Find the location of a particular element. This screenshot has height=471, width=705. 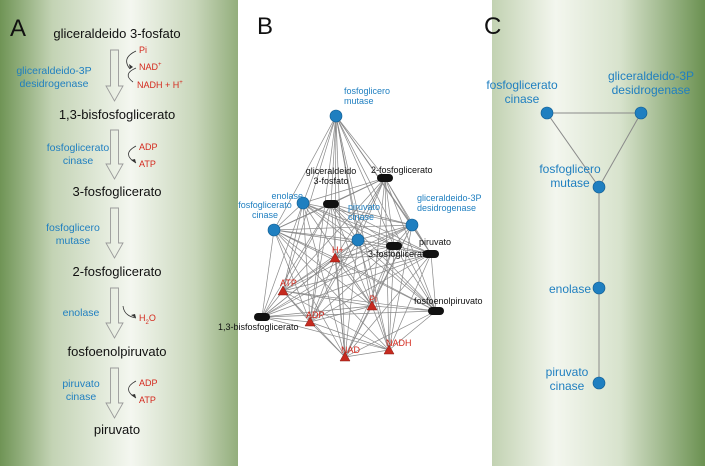

network-node-piruvato-cinase is located at coordinates (358, 240).